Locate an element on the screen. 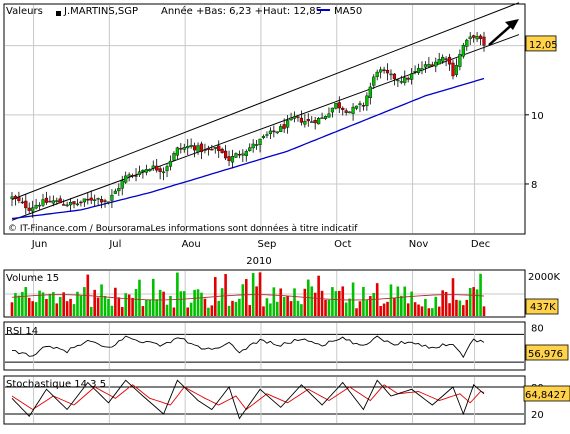  stoch-k-line is located at coordinates (248, 399).